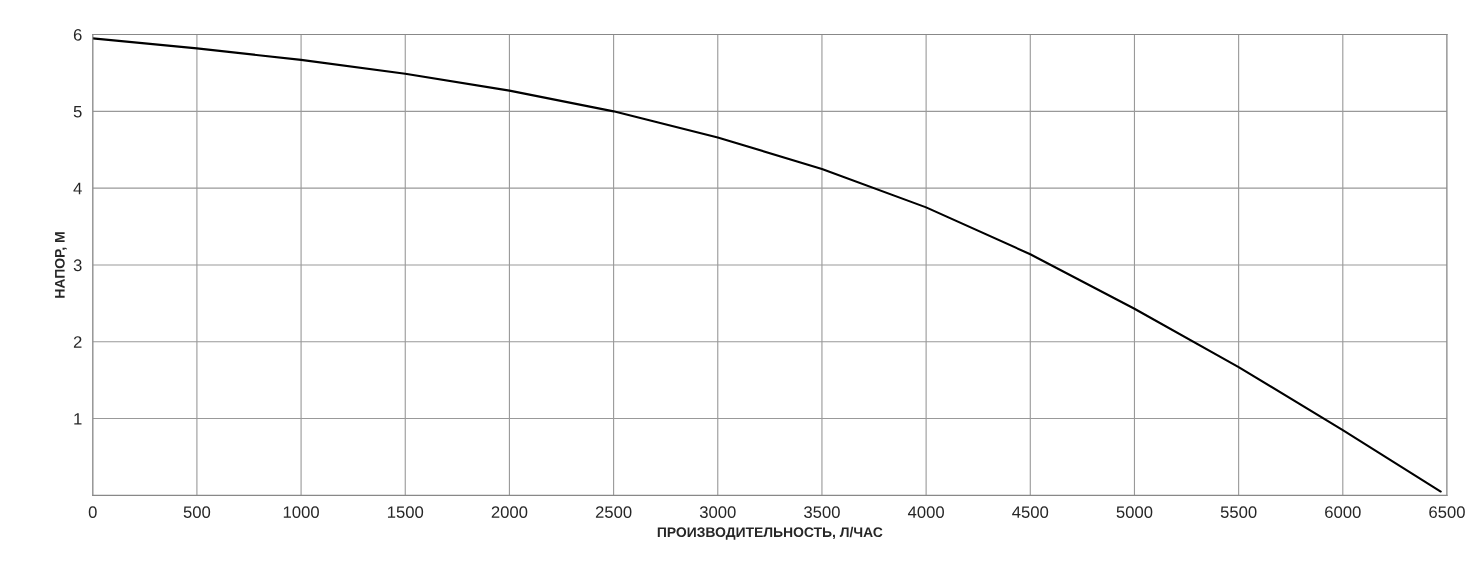  Describe the element at coordinates (301, 512) in the screenshot. I see `x-tick-label: 1000` at that location.